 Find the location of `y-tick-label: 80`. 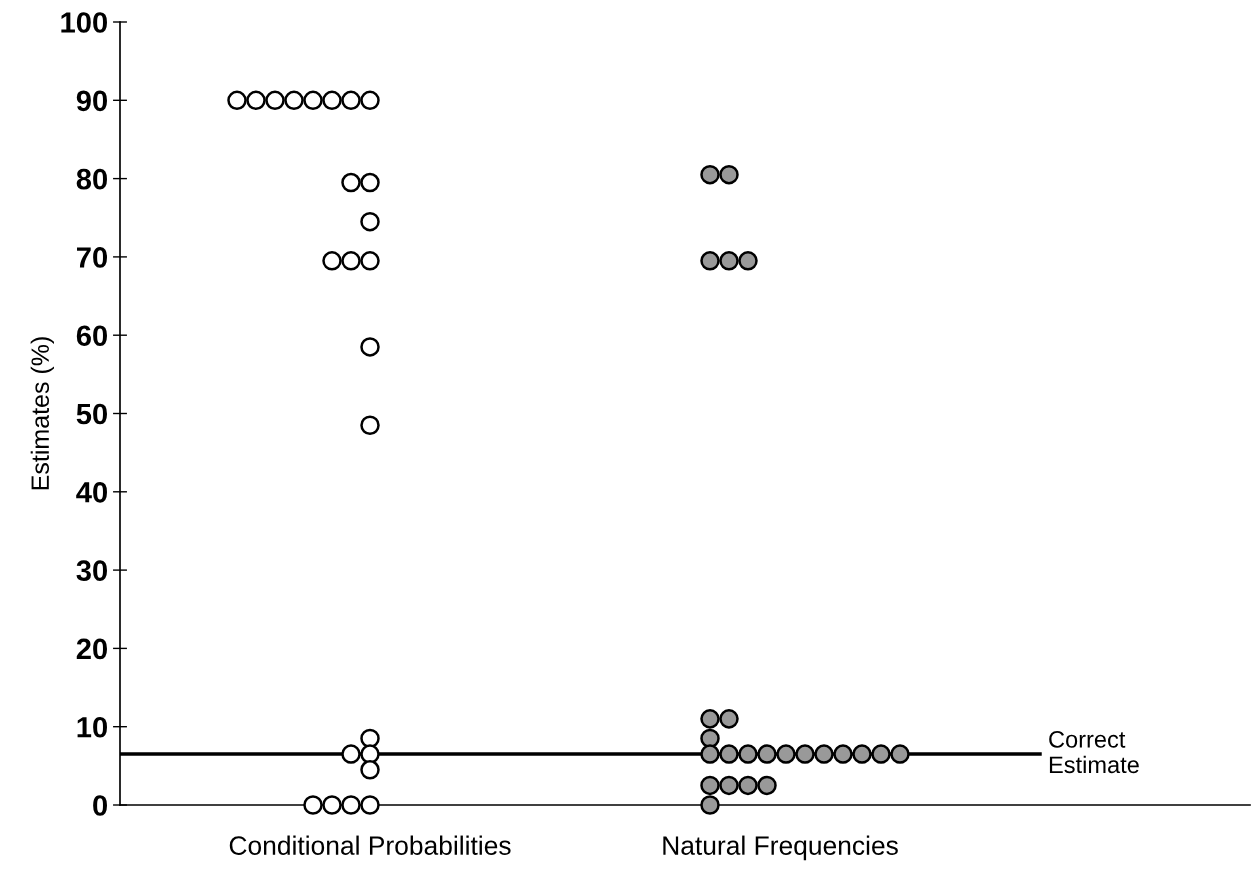

y-tick-label: 80 is located at coordinates (91, 179).